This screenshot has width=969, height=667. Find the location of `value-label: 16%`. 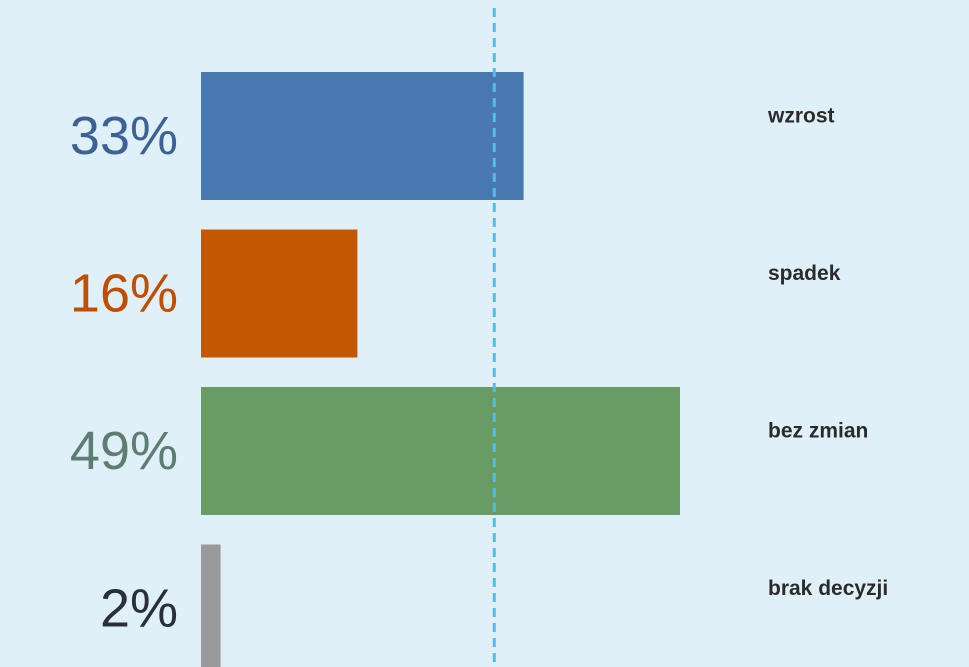

value-label: 16% is located at coordinates (124, 294).